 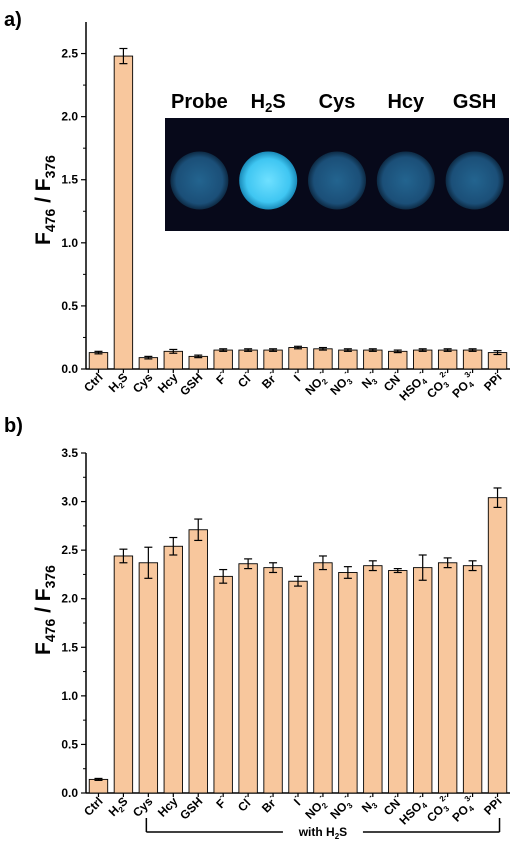 I want to click on inset-label-4: GSH, so click(x=474, y=102).